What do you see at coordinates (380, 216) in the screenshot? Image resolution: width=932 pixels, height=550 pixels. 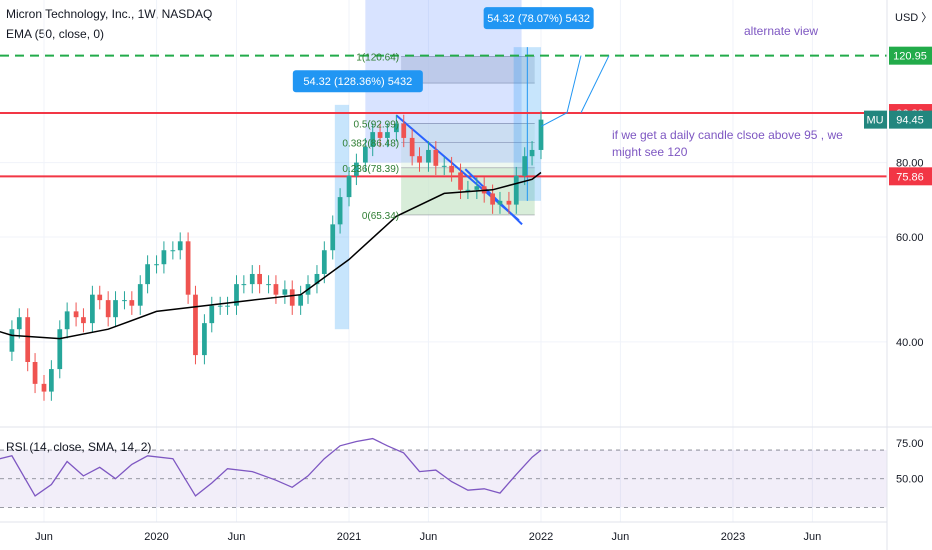 I see `fib-level-label: 0(65.34)` at bounding box center [380, 216].